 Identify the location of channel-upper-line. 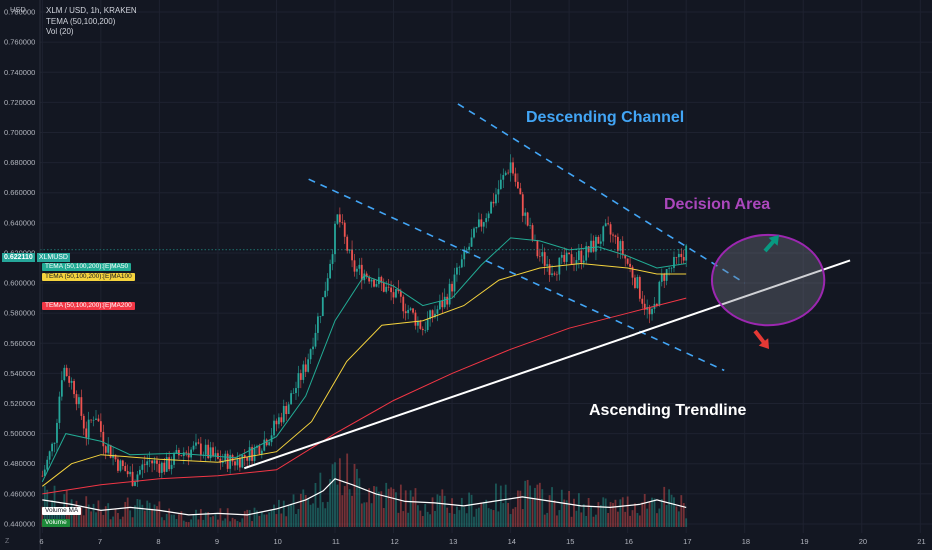
(601, 193).